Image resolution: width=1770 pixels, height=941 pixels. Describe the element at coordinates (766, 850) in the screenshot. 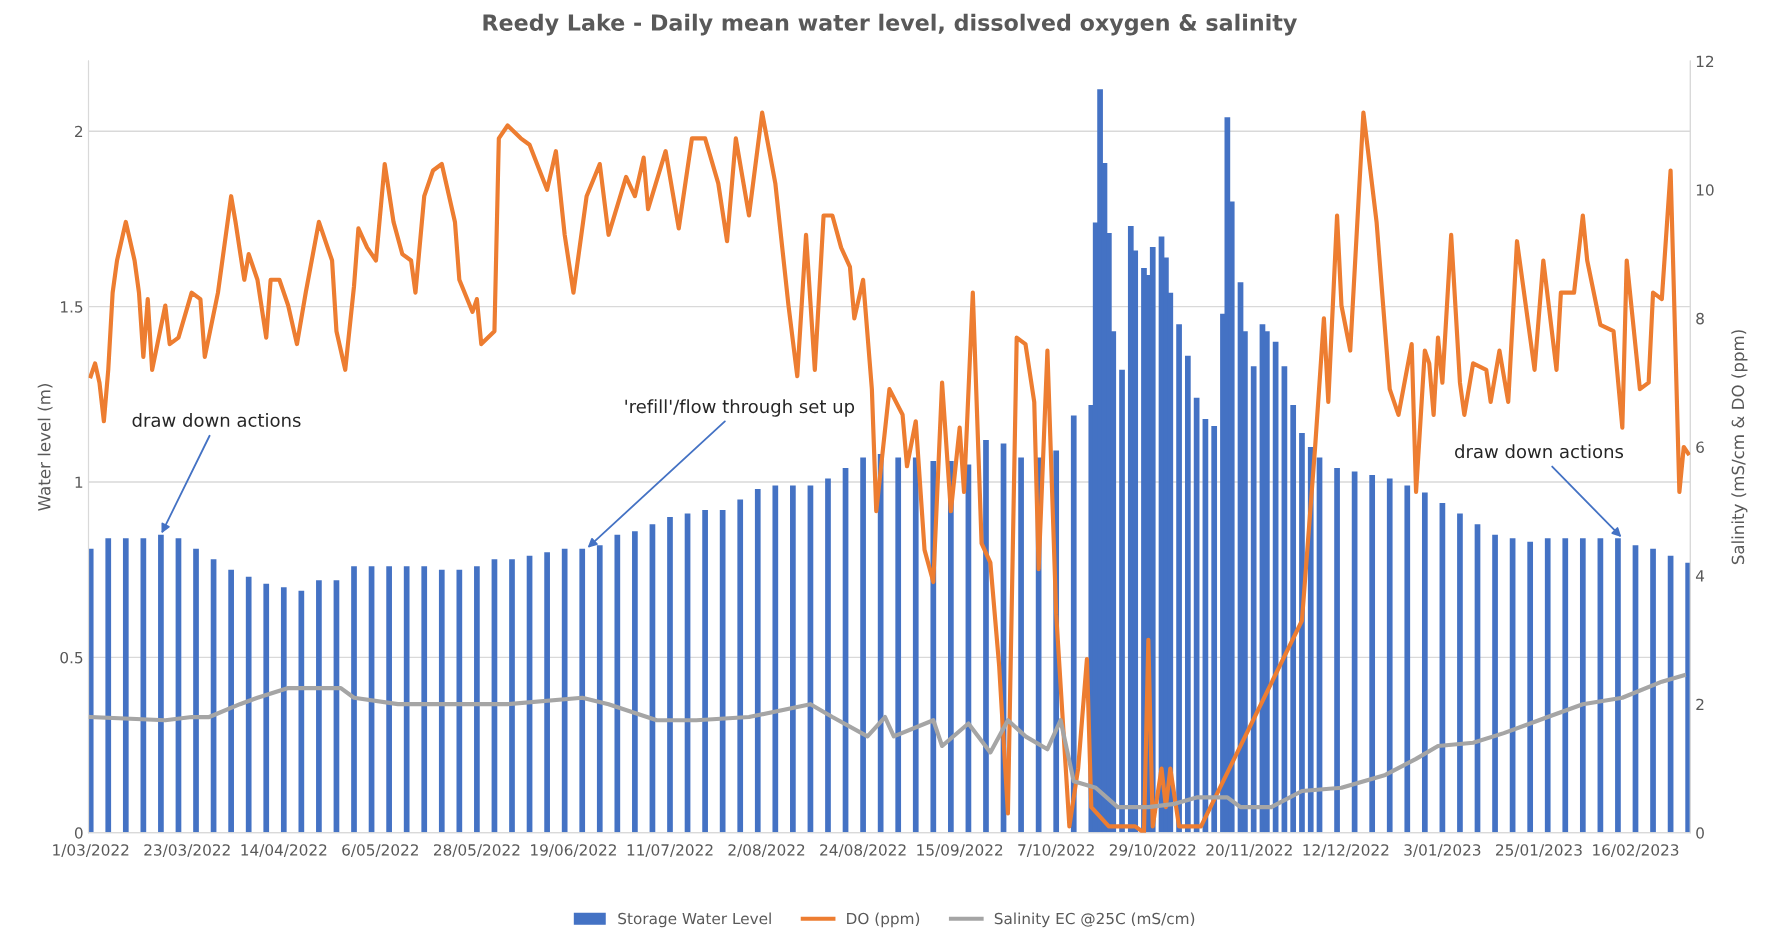

I see `x-tick-label: 2/08/2022` at that location.